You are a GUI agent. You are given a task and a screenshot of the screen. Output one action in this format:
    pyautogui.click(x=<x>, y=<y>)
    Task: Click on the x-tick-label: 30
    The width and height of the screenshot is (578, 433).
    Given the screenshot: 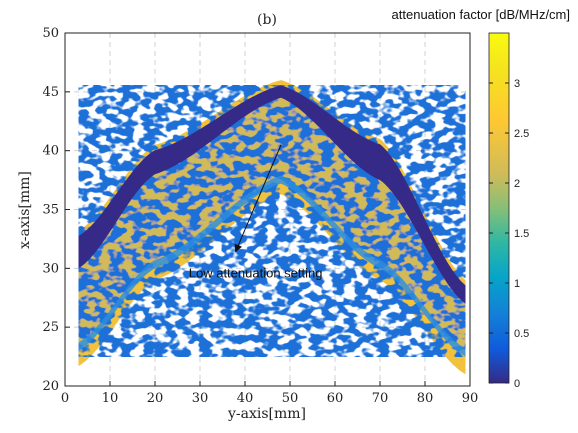 What is the action you would take?
    pyautogui.click(x=200, y=398)
    